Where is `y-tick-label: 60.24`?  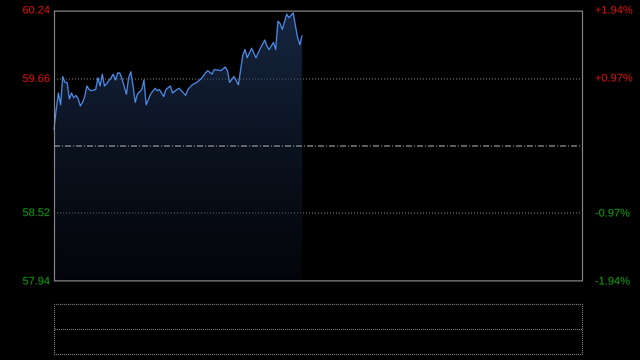
y-tick-label: 60.24 is located at coordinates (36, 10).